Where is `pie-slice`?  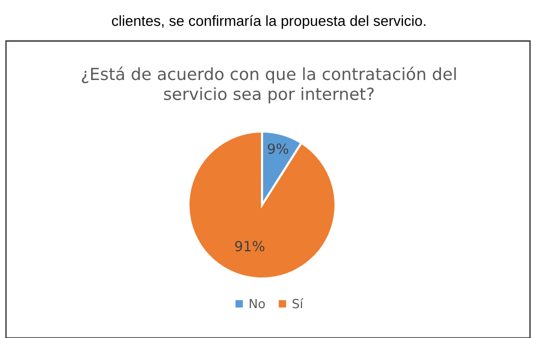 pie-slice is located at coordinates (262, 205).